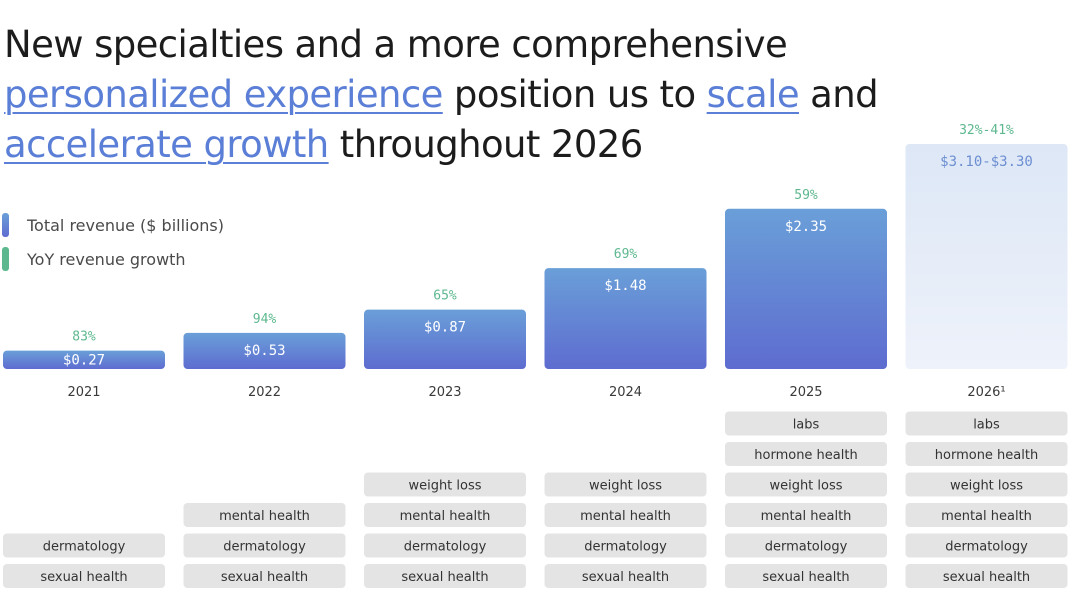  What do you see at coordinates (106, 259) in the screenshot?
I see `legend-label-growth: YoY revenue growth` at bounding box center [106, 259].